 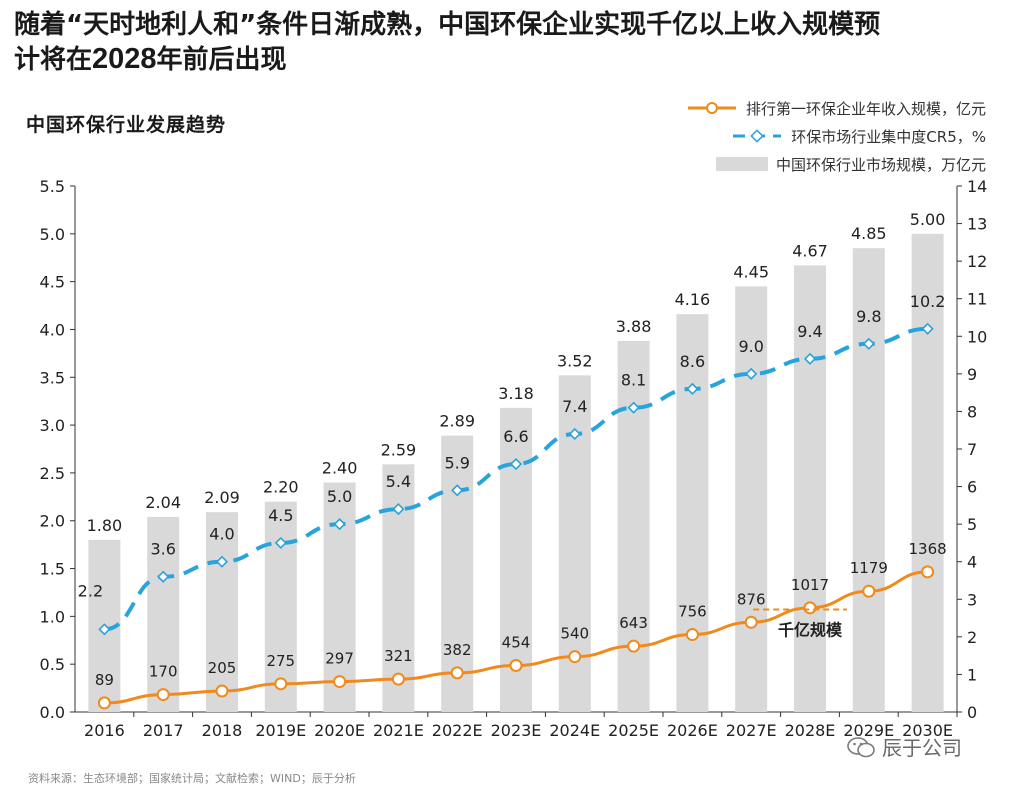 What do you see at coordinates (880, 164) in the screenshot?
I see `legend-label-market: 中国环保行业市场规模，万亿元` at bounding box center [880, 164].